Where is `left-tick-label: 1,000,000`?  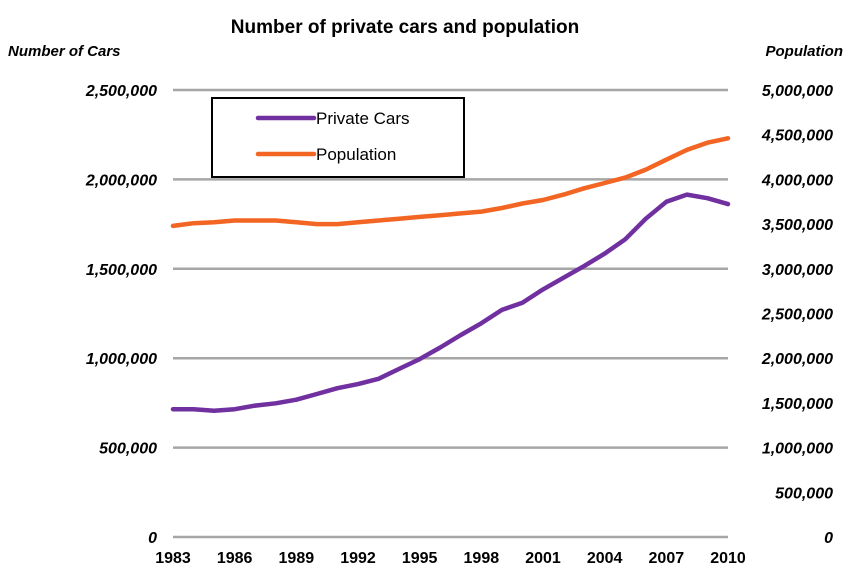
left-tick-label: 1,000,000 is located at coordinates (121, 359).